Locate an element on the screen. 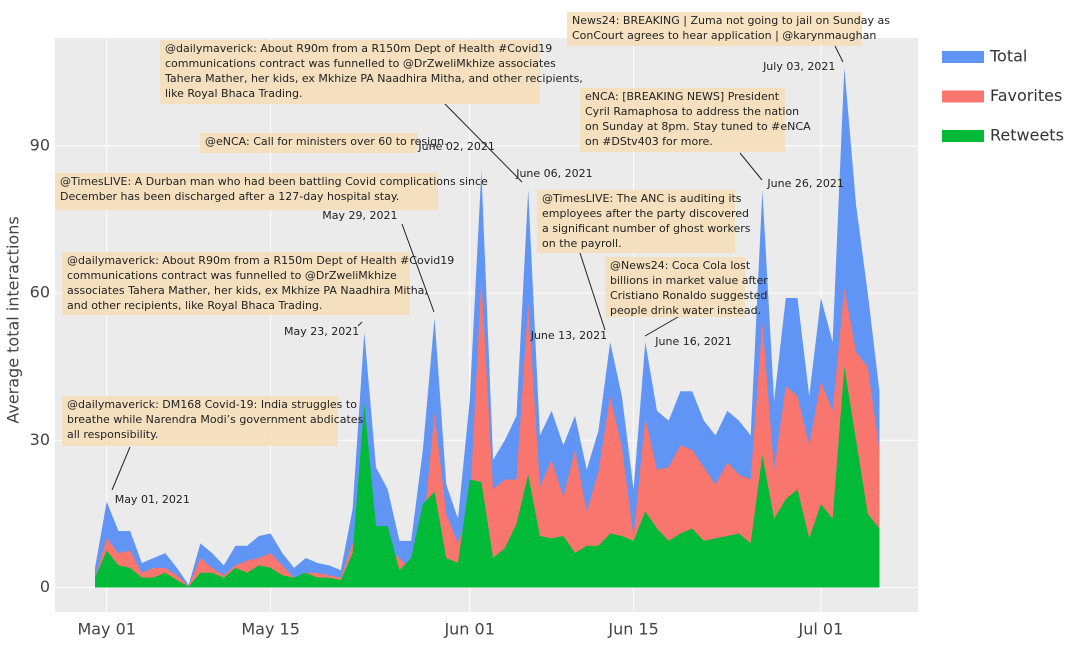 The height and width of the screenshot is (671, 1080). annotation-date: July 03, 2021 is located at coordinates (798, 66).